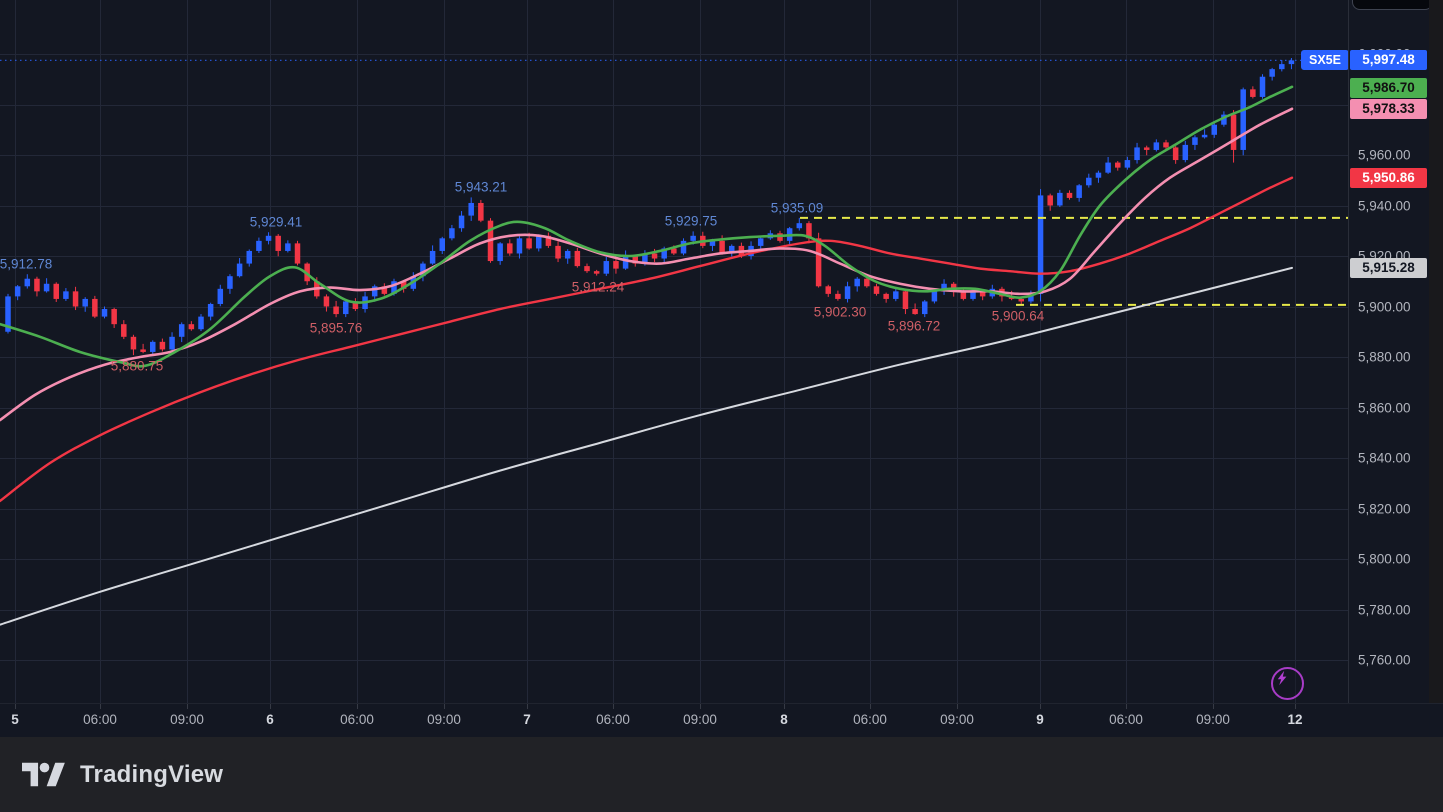 Image resolution: width=1443 pixels, height=812 pixels. What do you see at coordinates (15, 719) in the screenshot?
I see `time-tick-label: 5` at bounding box center [15, 719].